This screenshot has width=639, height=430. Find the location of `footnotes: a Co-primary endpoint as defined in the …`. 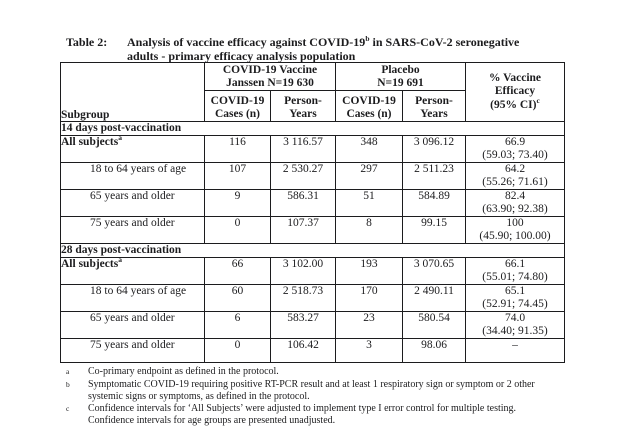

footnotes: a Co-primary endpoint as defined in the … is located at coordinates (316, 397).